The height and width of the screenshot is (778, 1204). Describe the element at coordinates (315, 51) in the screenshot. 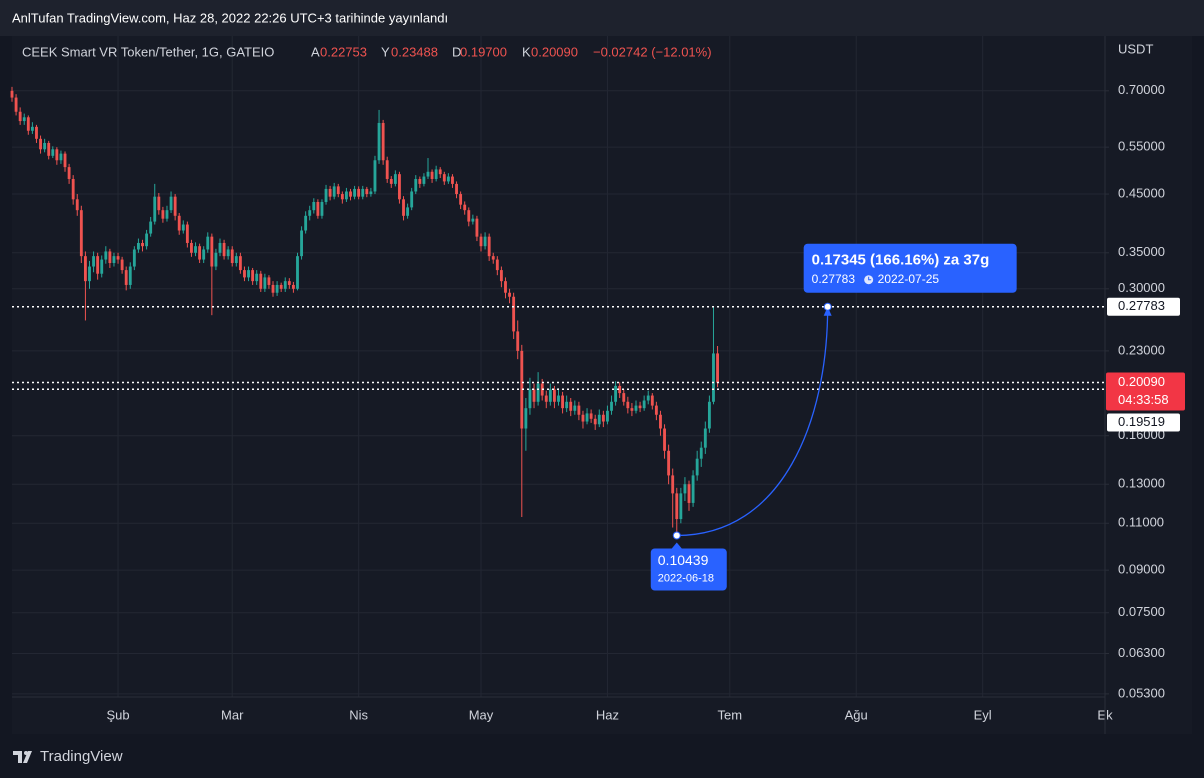

I see `ohlc-name: A` at that location.